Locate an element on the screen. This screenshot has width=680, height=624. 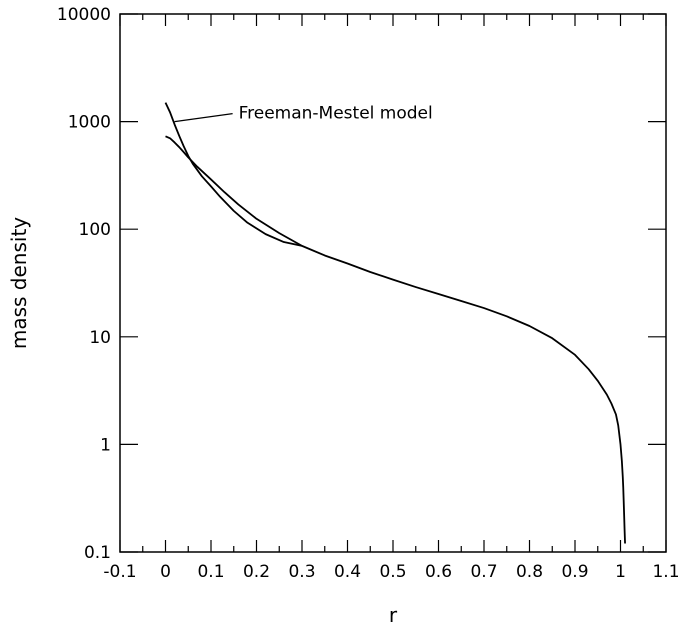
annotation-leader-line is located at coordinates (203, 118).